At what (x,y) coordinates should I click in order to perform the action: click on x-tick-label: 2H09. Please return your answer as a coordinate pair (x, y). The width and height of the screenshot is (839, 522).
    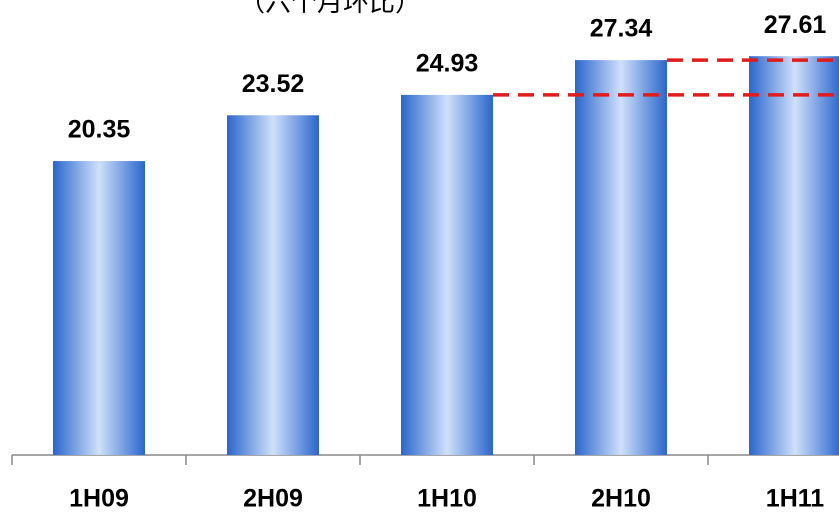
    Looking at the image, I should click on (273, 499).